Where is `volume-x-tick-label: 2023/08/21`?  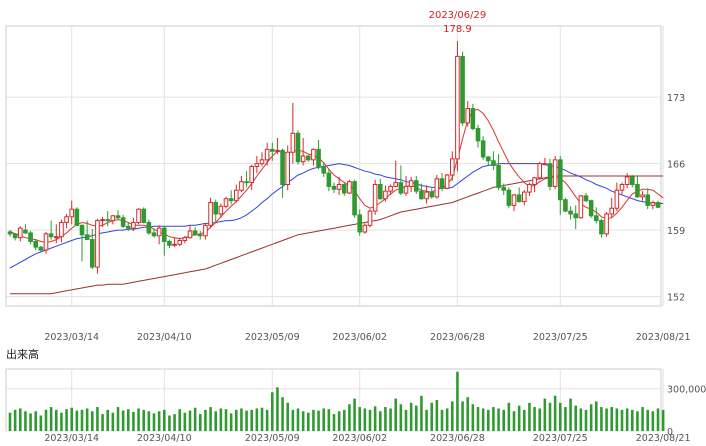
volume-x-tick-label: 2023/08/21 is located at coordinates (663, 438).